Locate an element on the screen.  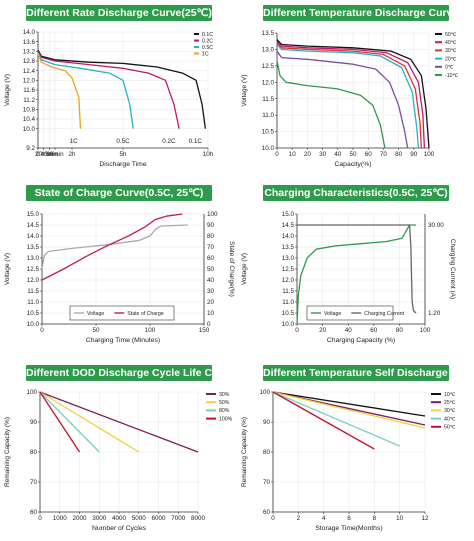
y-tick-label: 13.2 is located at coordinates (29, 51).